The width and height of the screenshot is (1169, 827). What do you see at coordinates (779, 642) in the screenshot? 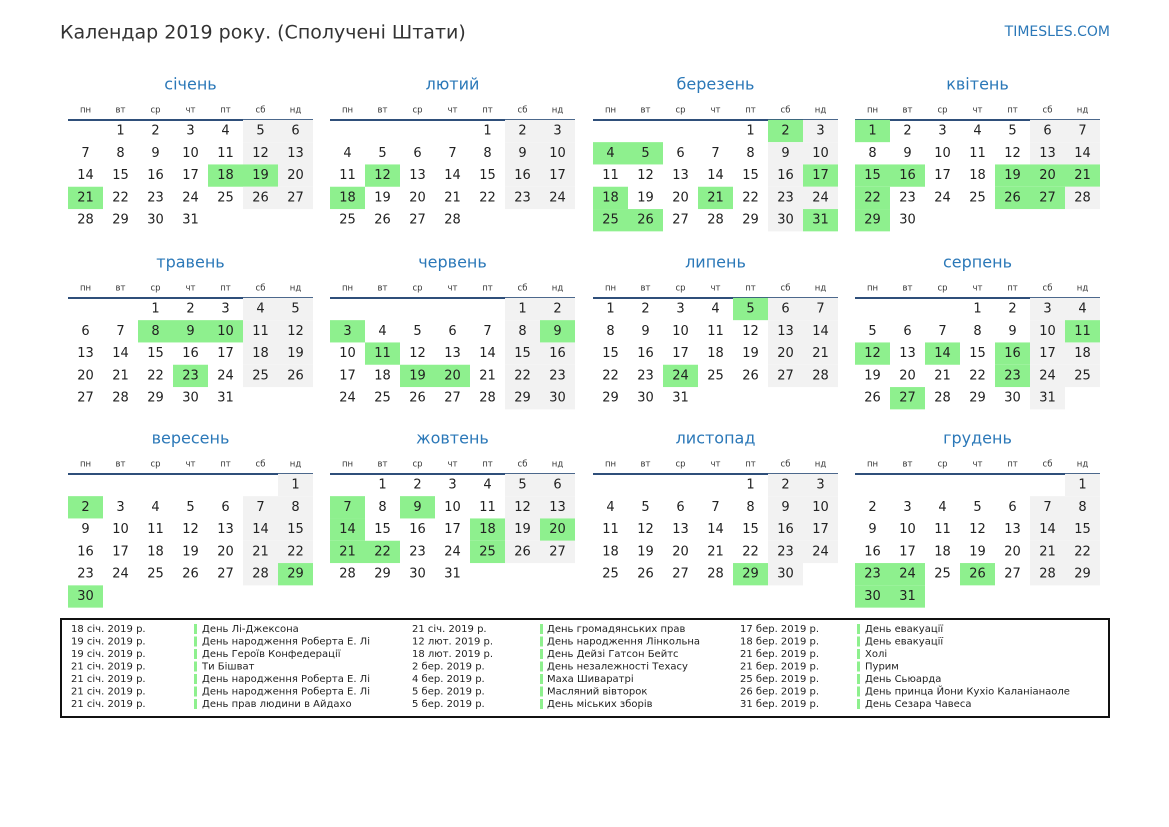
I see `holiday-date: 18 бер. 2019 р.` at bounding box center [779, 642].